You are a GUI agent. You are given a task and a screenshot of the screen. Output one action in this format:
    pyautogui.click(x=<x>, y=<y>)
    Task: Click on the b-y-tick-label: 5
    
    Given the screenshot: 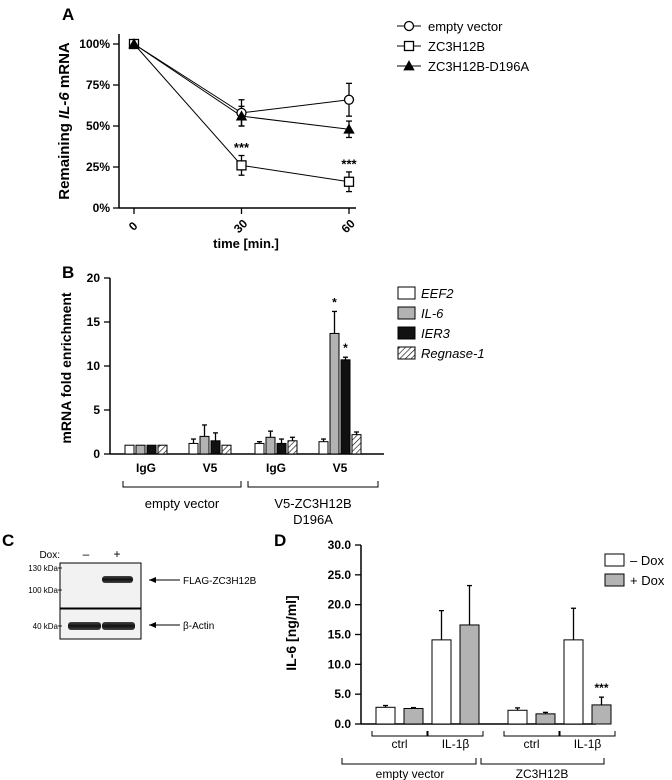 What is the action you would take?
    pyautogui.click(x=96, y=410)
    